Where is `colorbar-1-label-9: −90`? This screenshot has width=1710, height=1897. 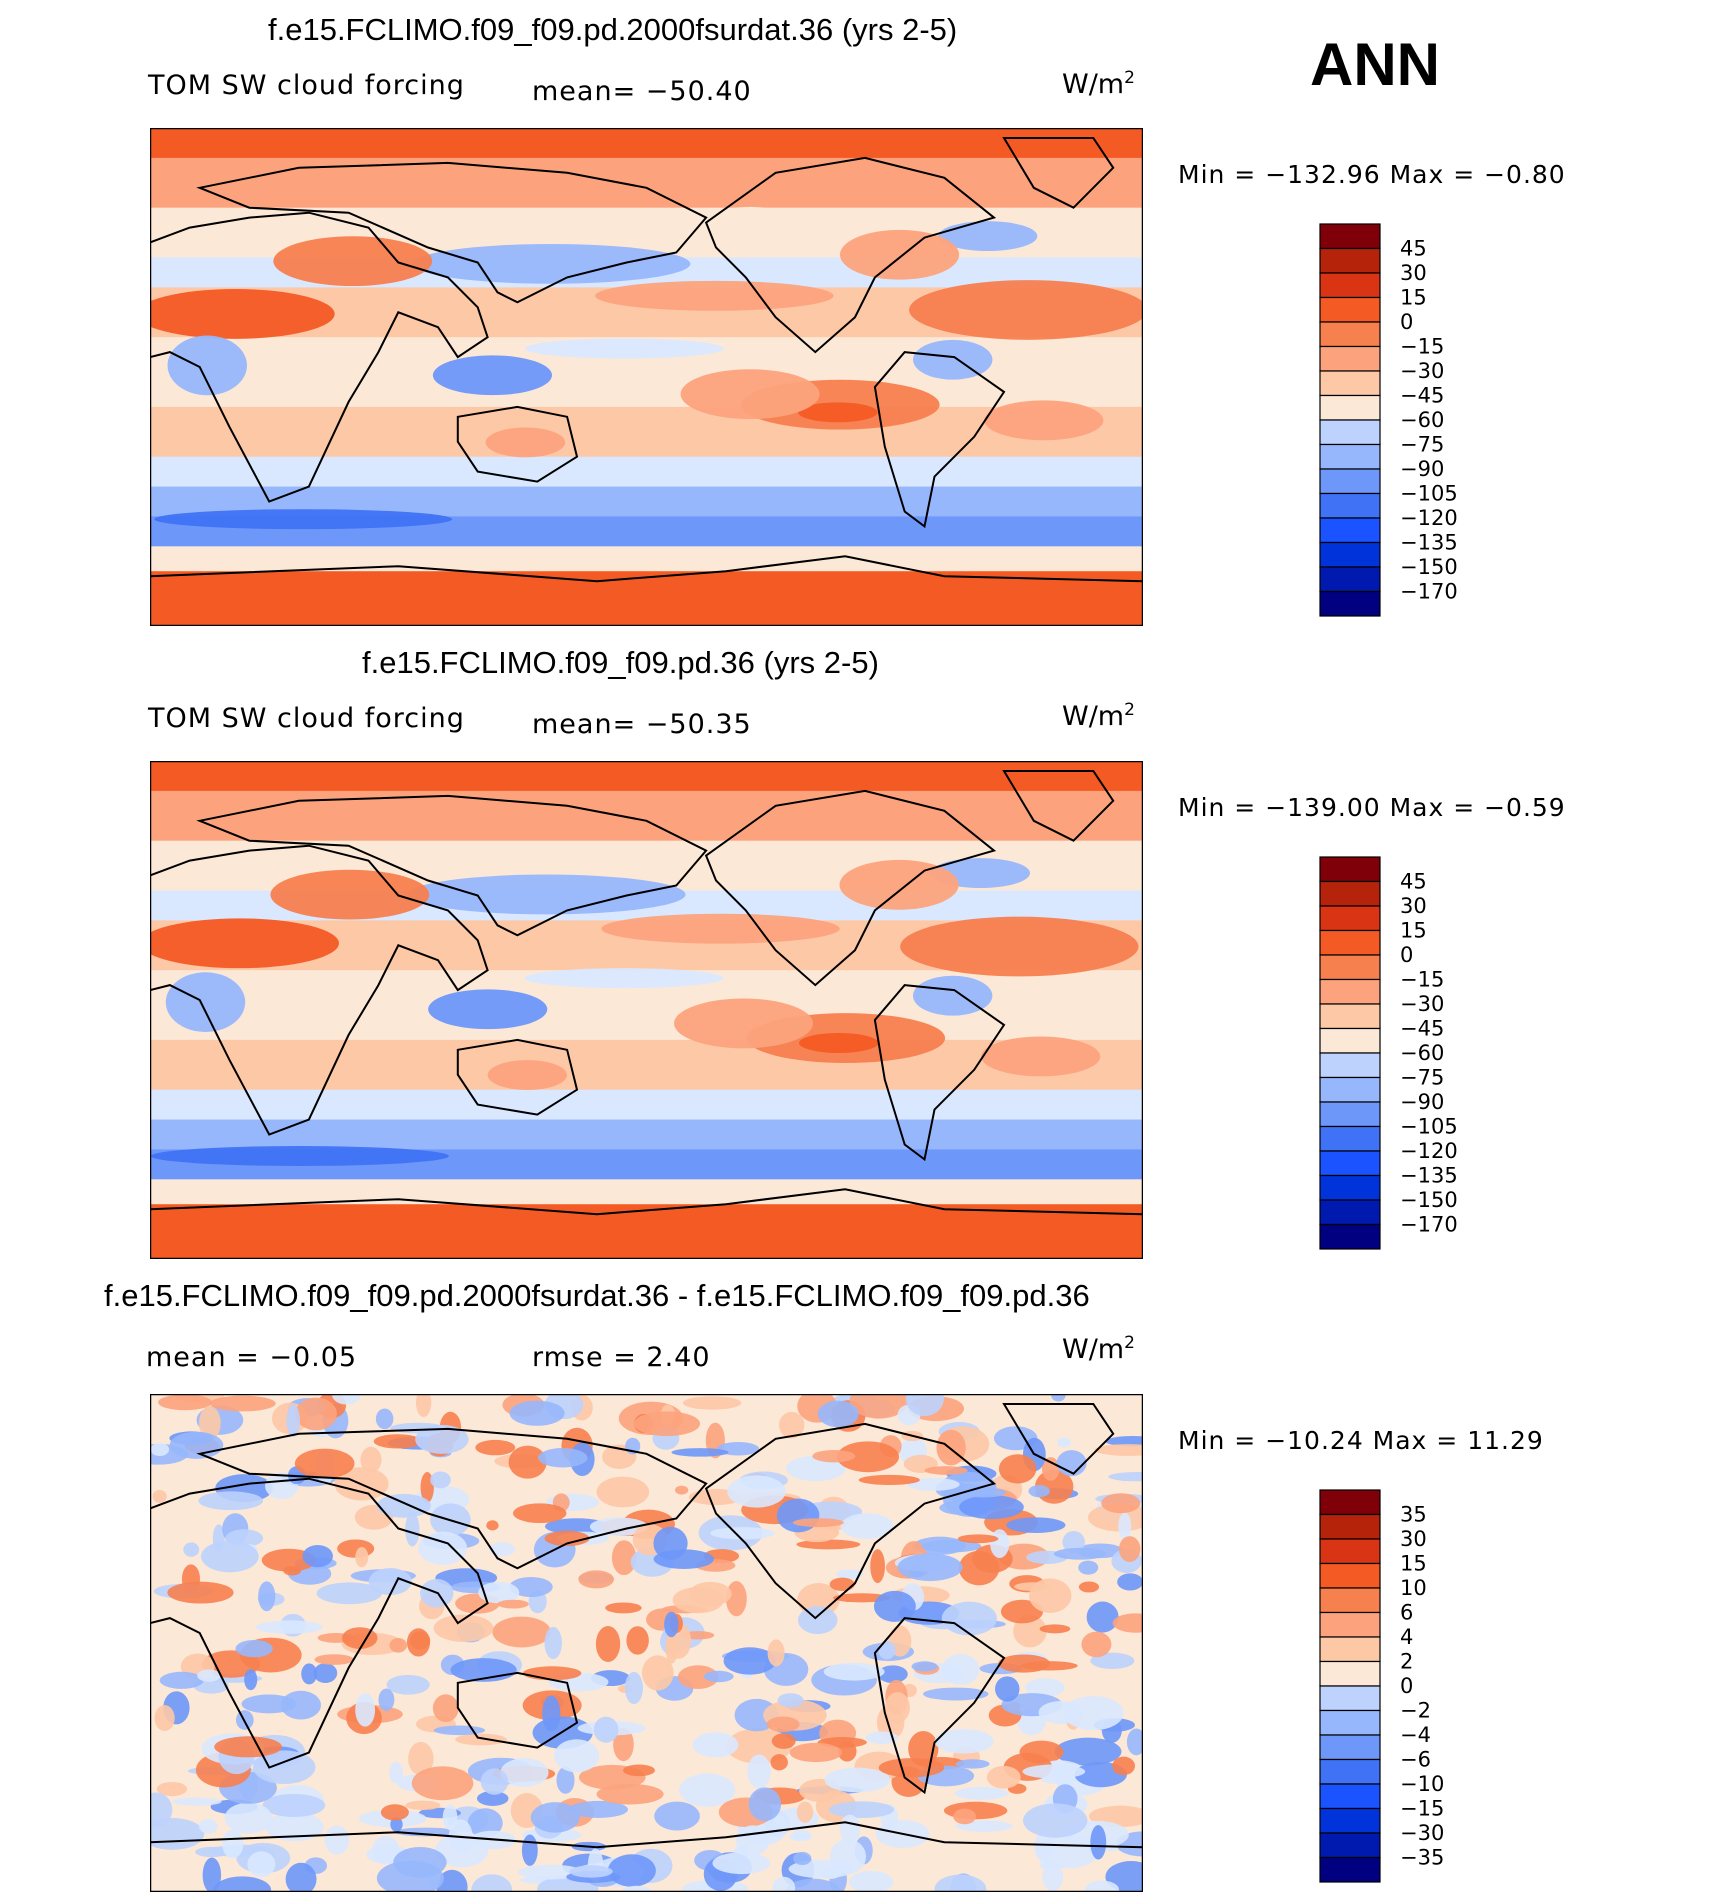
colorbar-1-label-9: −90 is located at coordinates (1422, 1102).